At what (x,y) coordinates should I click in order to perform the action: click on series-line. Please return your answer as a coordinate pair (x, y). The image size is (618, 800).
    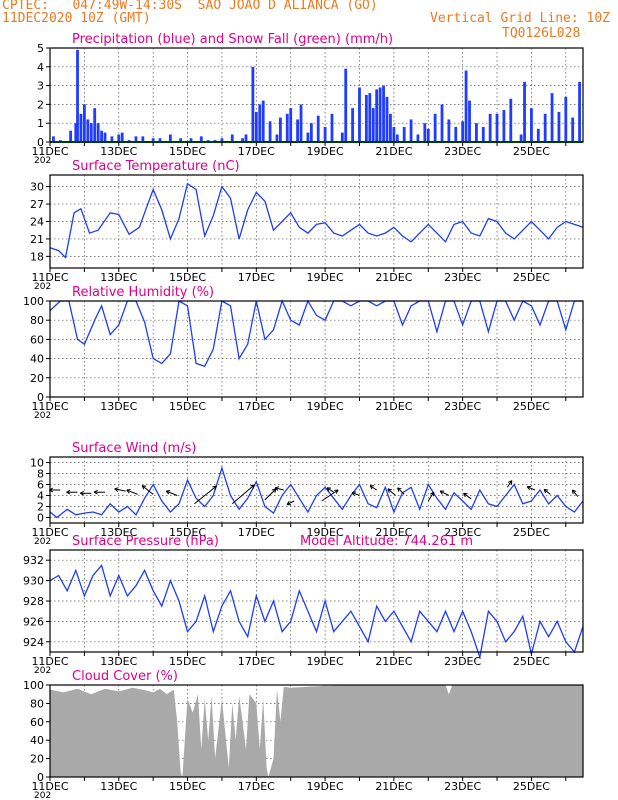
    Looking at the image, I should click on (316, 220).